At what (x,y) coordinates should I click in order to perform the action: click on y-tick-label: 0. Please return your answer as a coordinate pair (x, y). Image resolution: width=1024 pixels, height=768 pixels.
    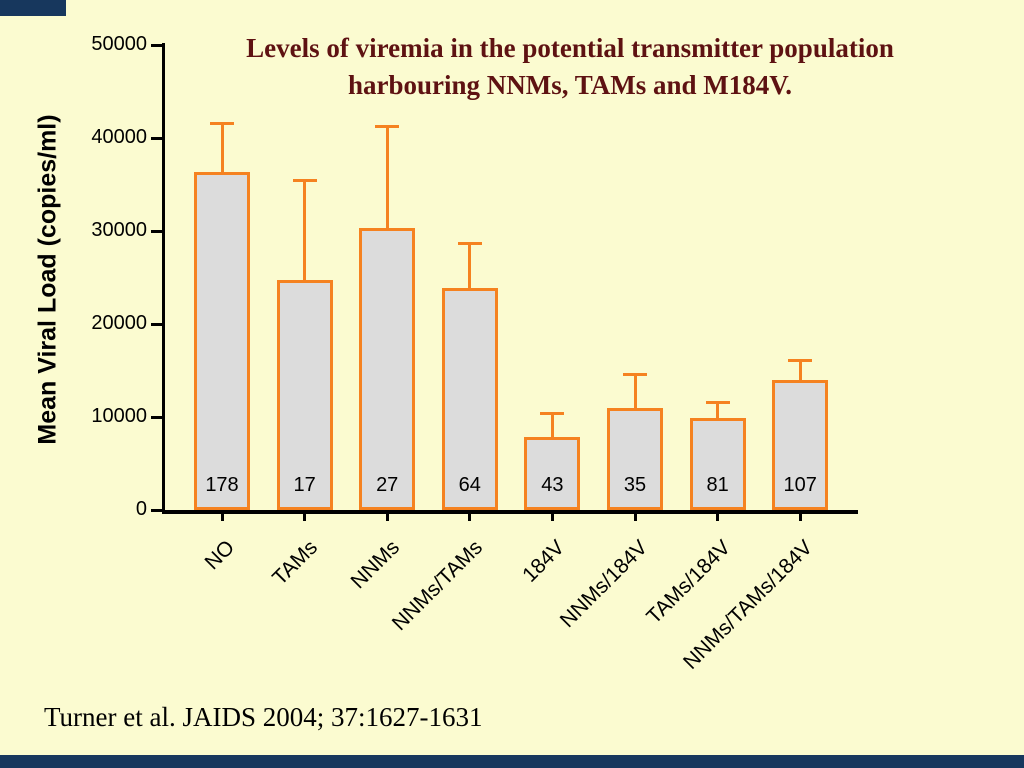
    Looking at the image, I should click on (141, 509).